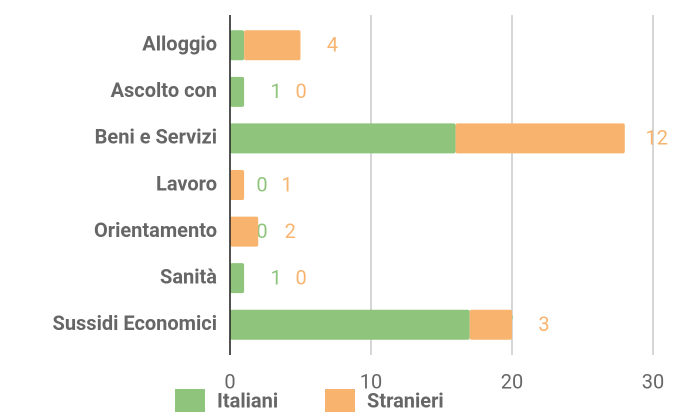  I want to click on y-tick-label: Ascolto con, so click(164, 90).